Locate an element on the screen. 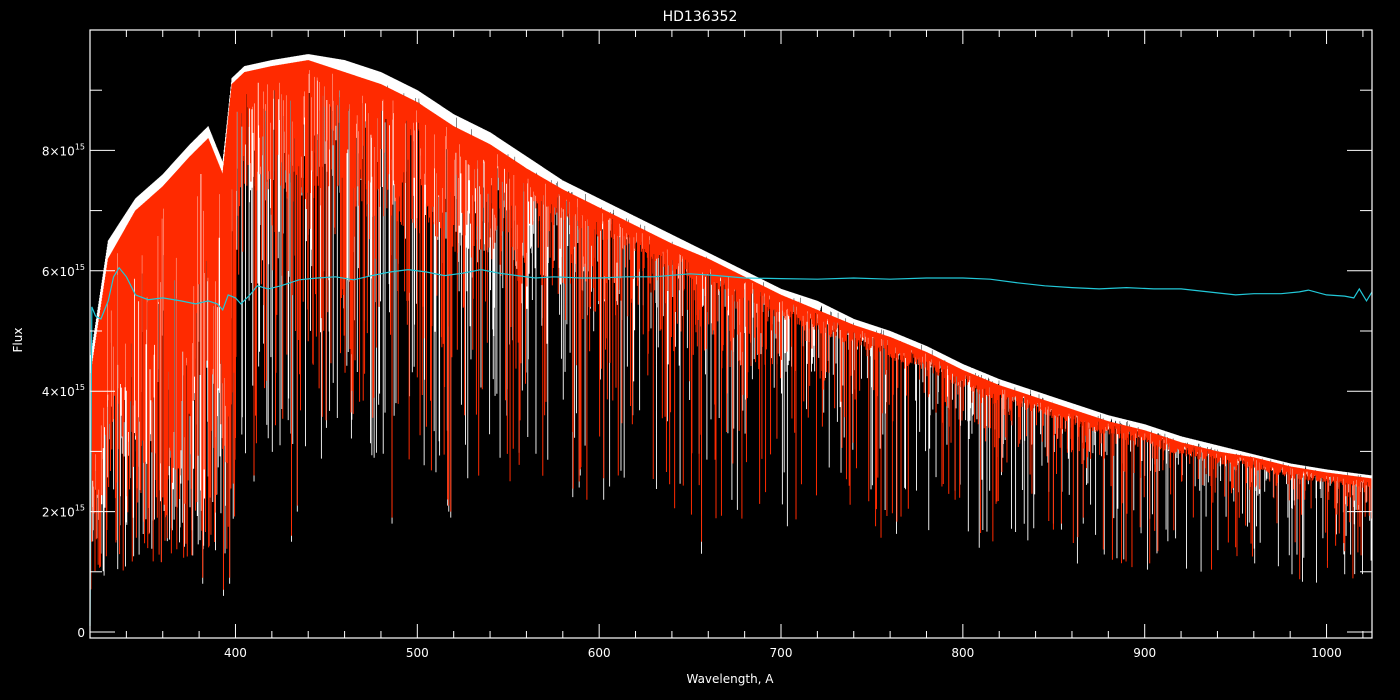 The width and height of the screenshot is (1400, 700). x-tick-label: 800 is located at coordinates (962, 653).